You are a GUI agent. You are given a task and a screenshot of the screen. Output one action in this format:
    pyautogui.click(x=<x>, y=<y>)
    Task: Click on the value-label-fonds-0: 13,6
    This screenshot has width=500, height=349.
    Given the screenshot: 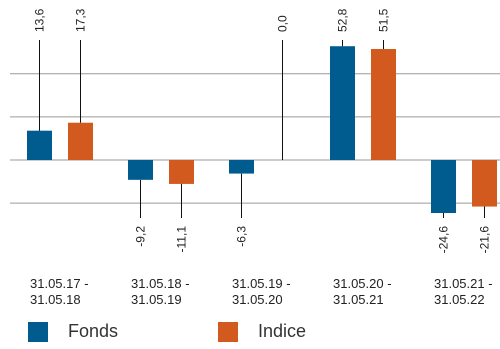 What is the action you would take?
    pyautogui.click(x=40, y=20)
    